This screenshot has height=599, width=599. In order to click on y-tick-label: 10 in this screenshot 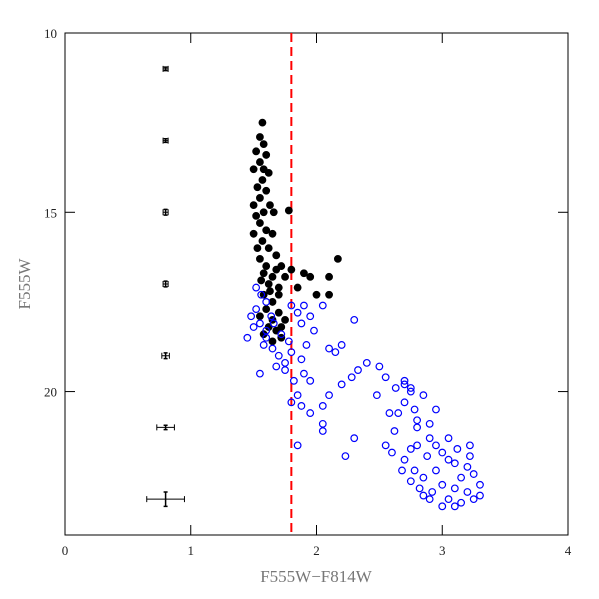, I will do `click(50, 33)`.